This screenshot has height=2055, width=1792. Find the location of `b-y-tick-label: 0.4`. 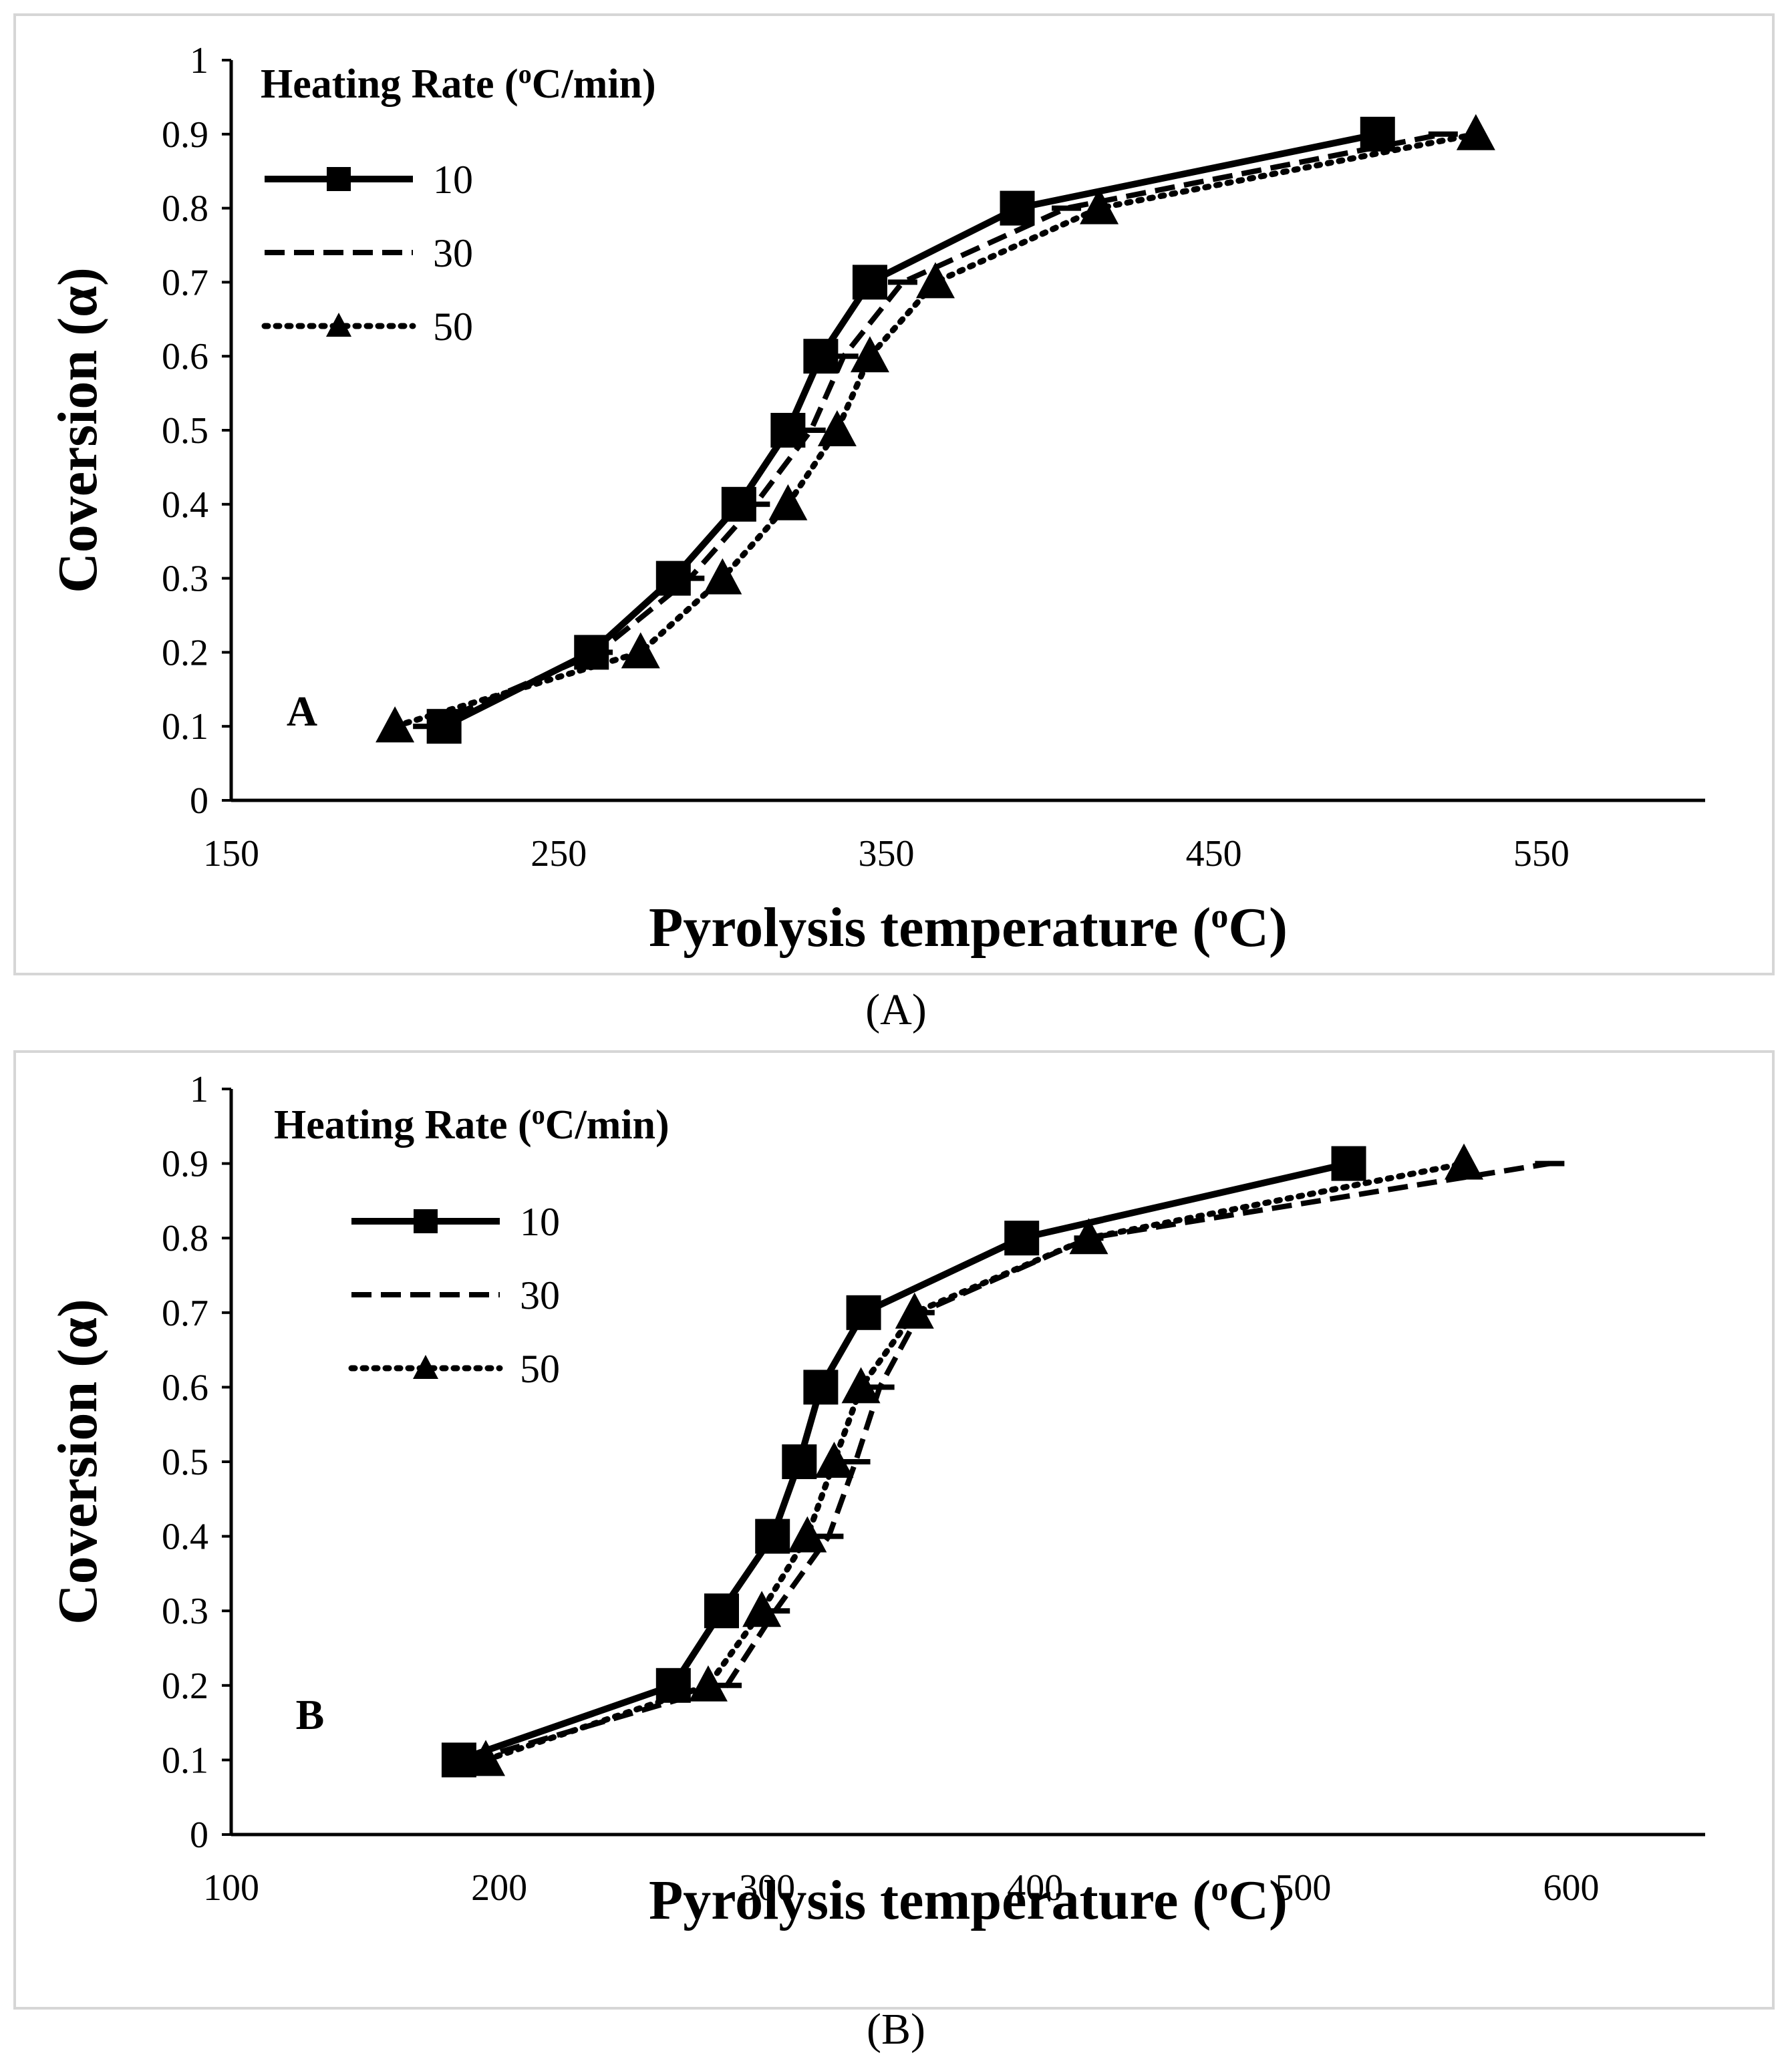

b-y-tick-label: 0.4 is located at coordinates (185, 1537).